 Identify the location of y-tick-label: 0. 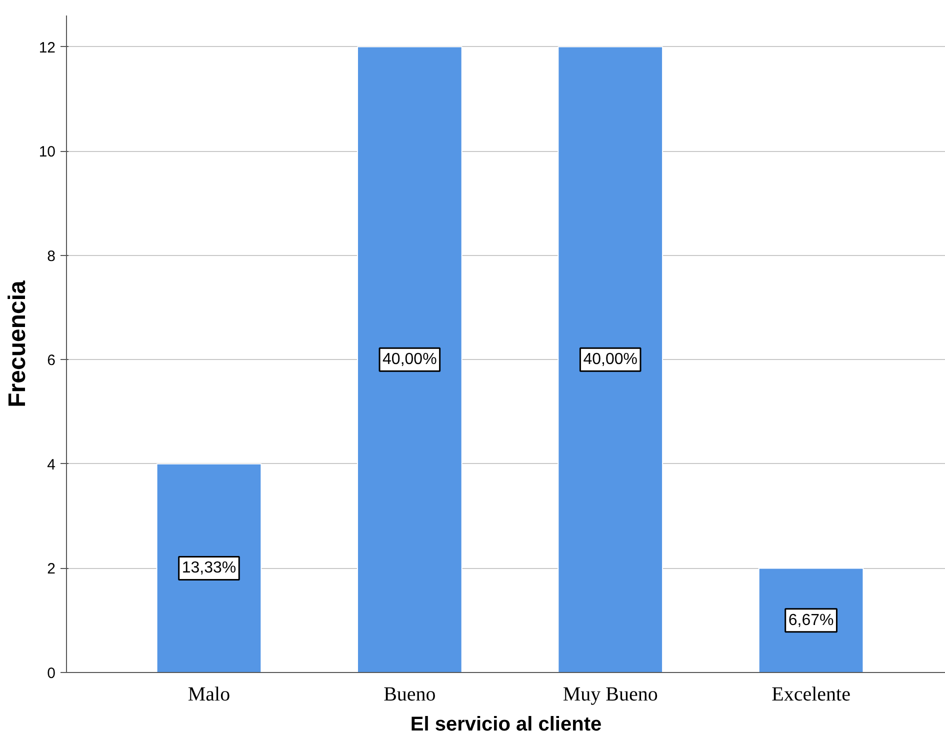
(51, 673).